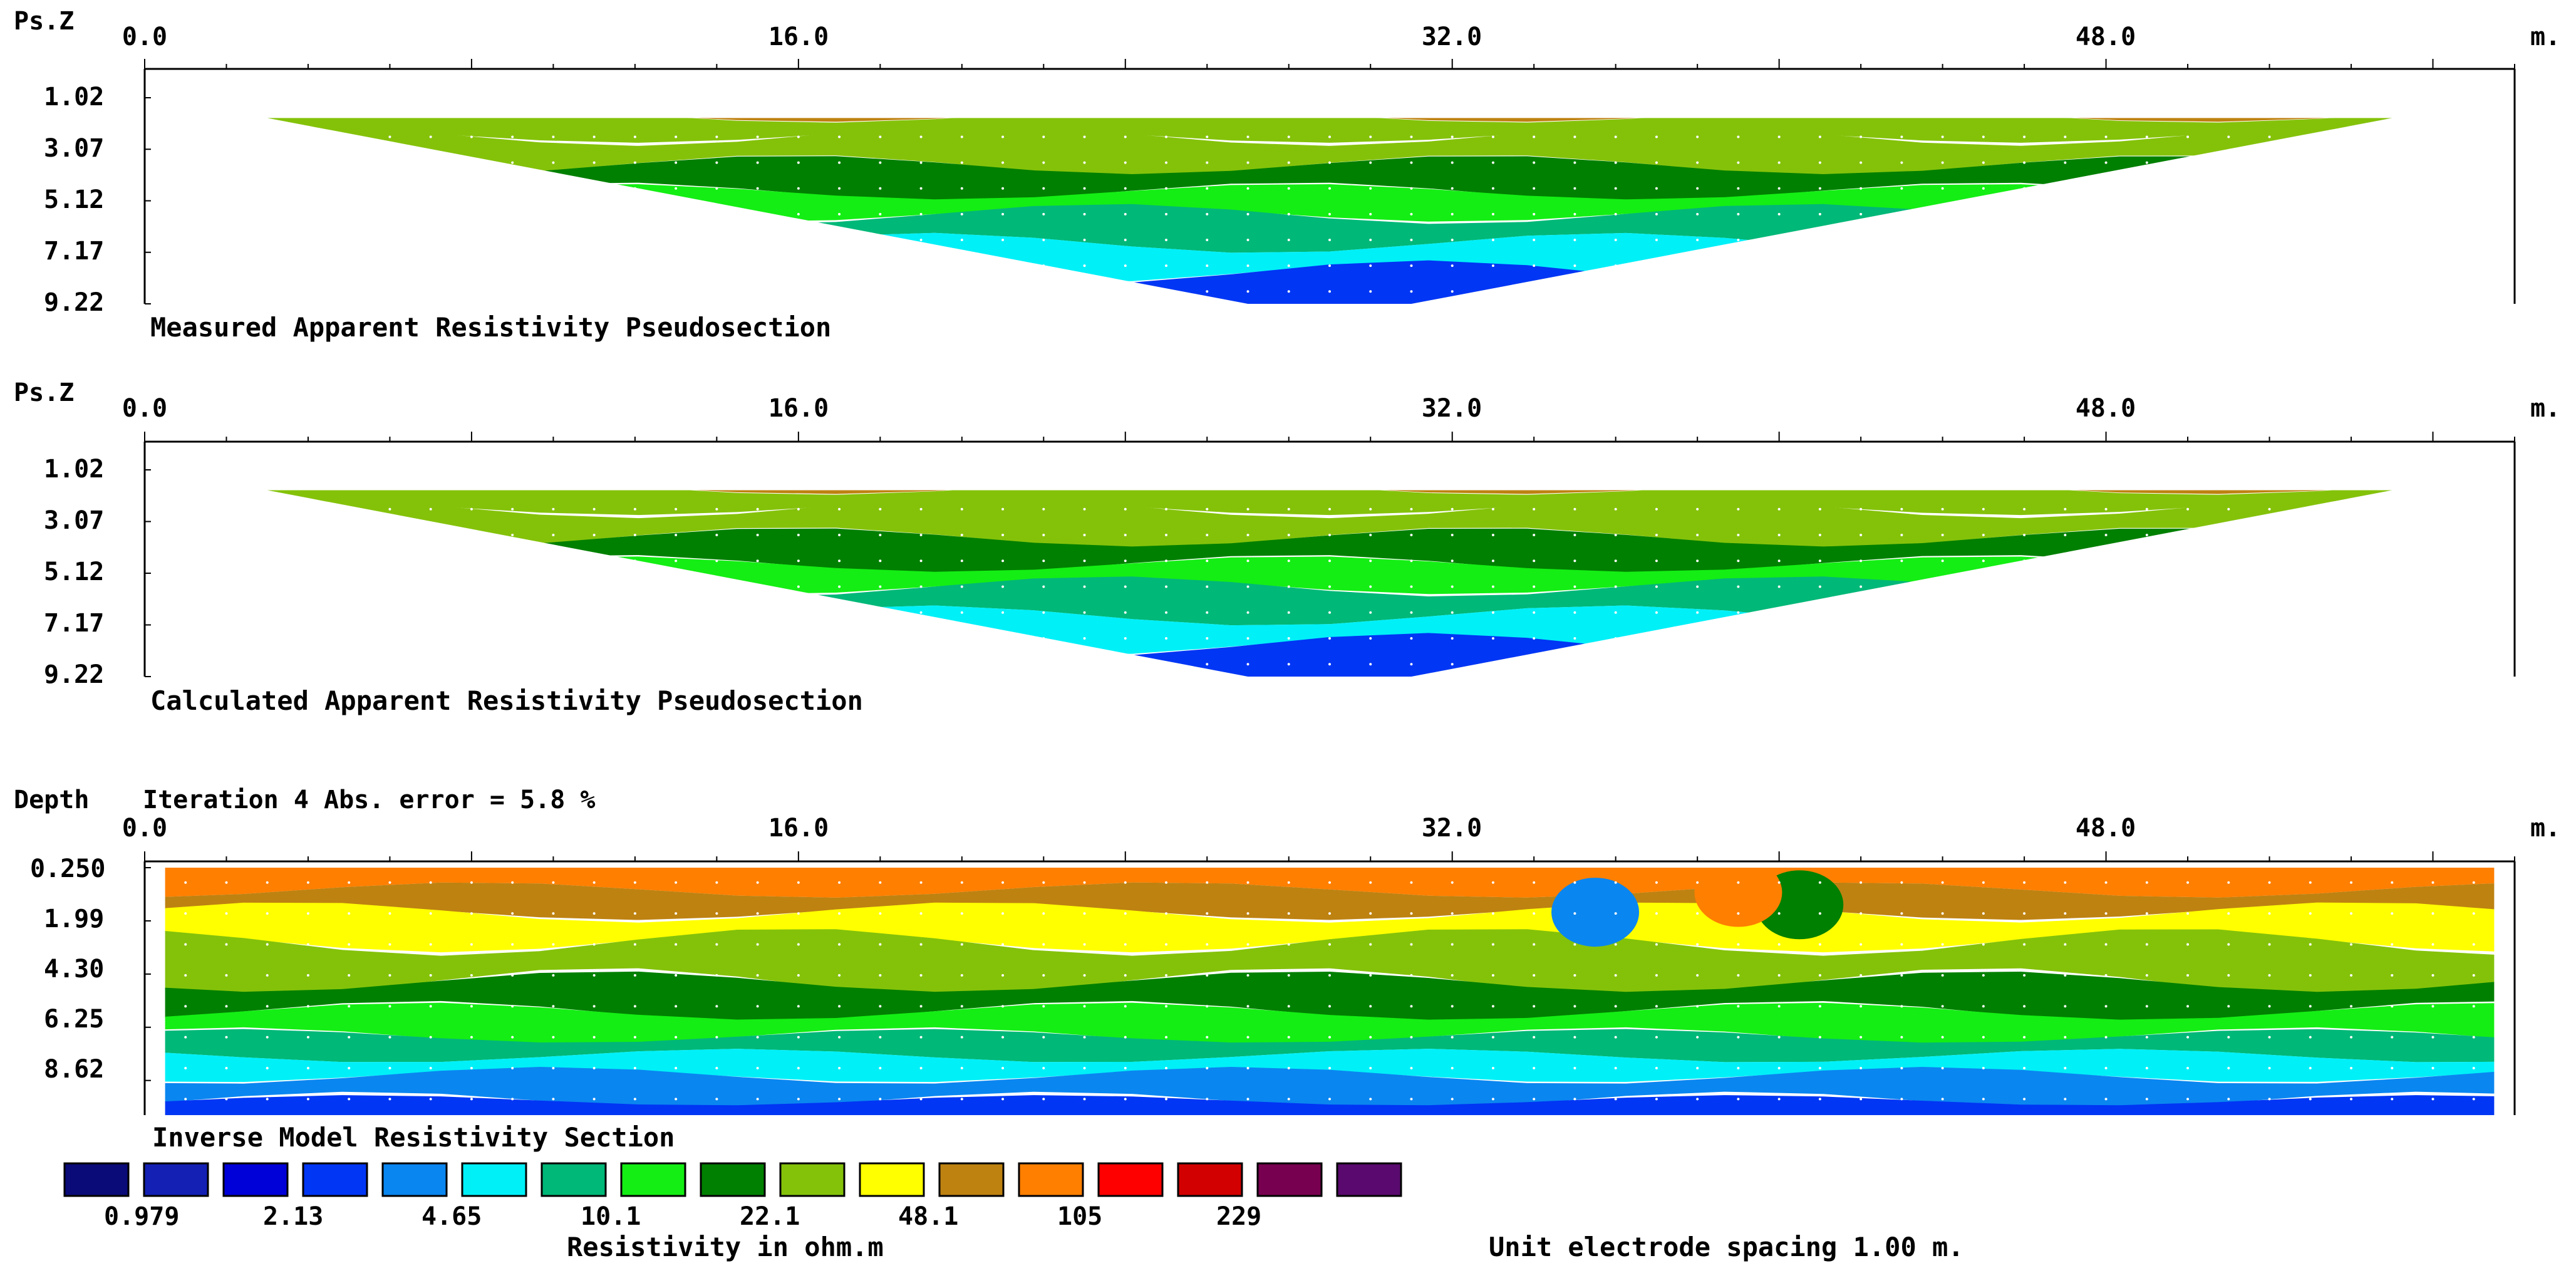 The height and width of the screenshot is (1278, 2576). I want to click on x-axis-unit: m., so click(2545, 408).